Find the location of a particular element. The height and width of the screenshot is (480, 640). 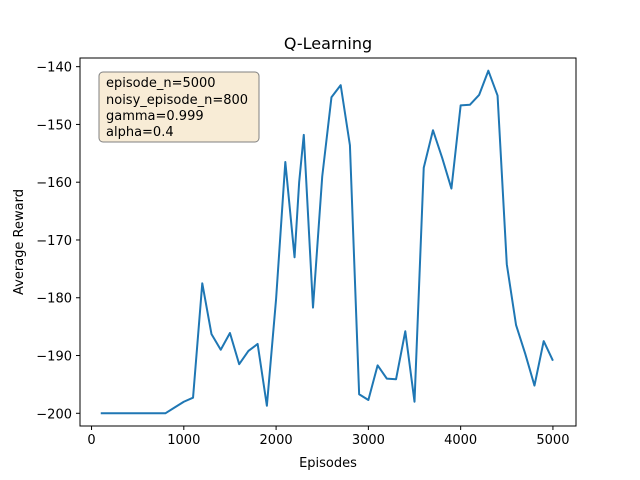

y-tick-label: −140 is located at coordinates (54, 68).